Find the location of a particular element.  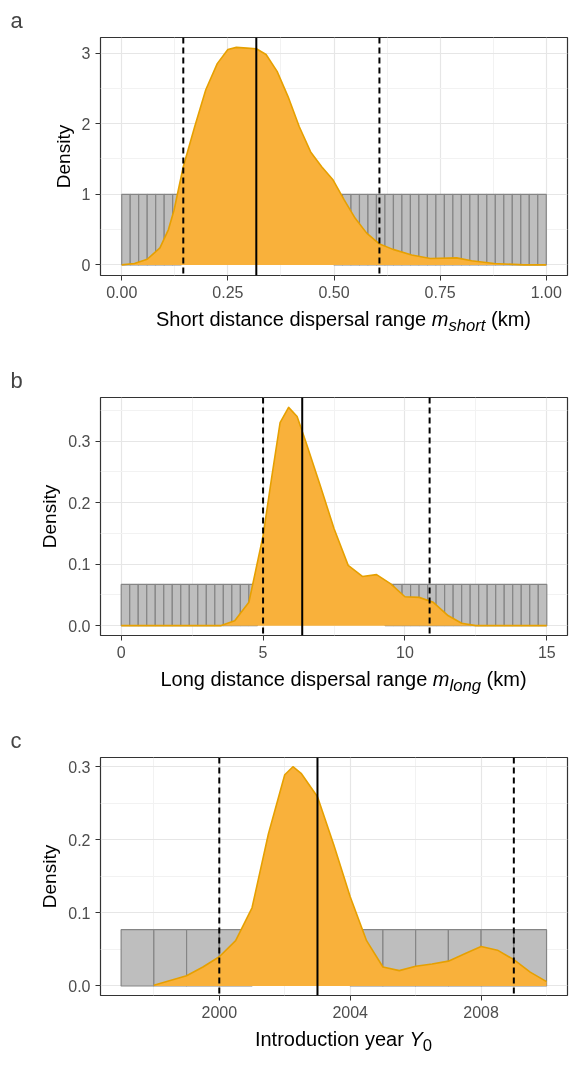

x-tick-label: 2004 is located at coordinates (350, 1012).